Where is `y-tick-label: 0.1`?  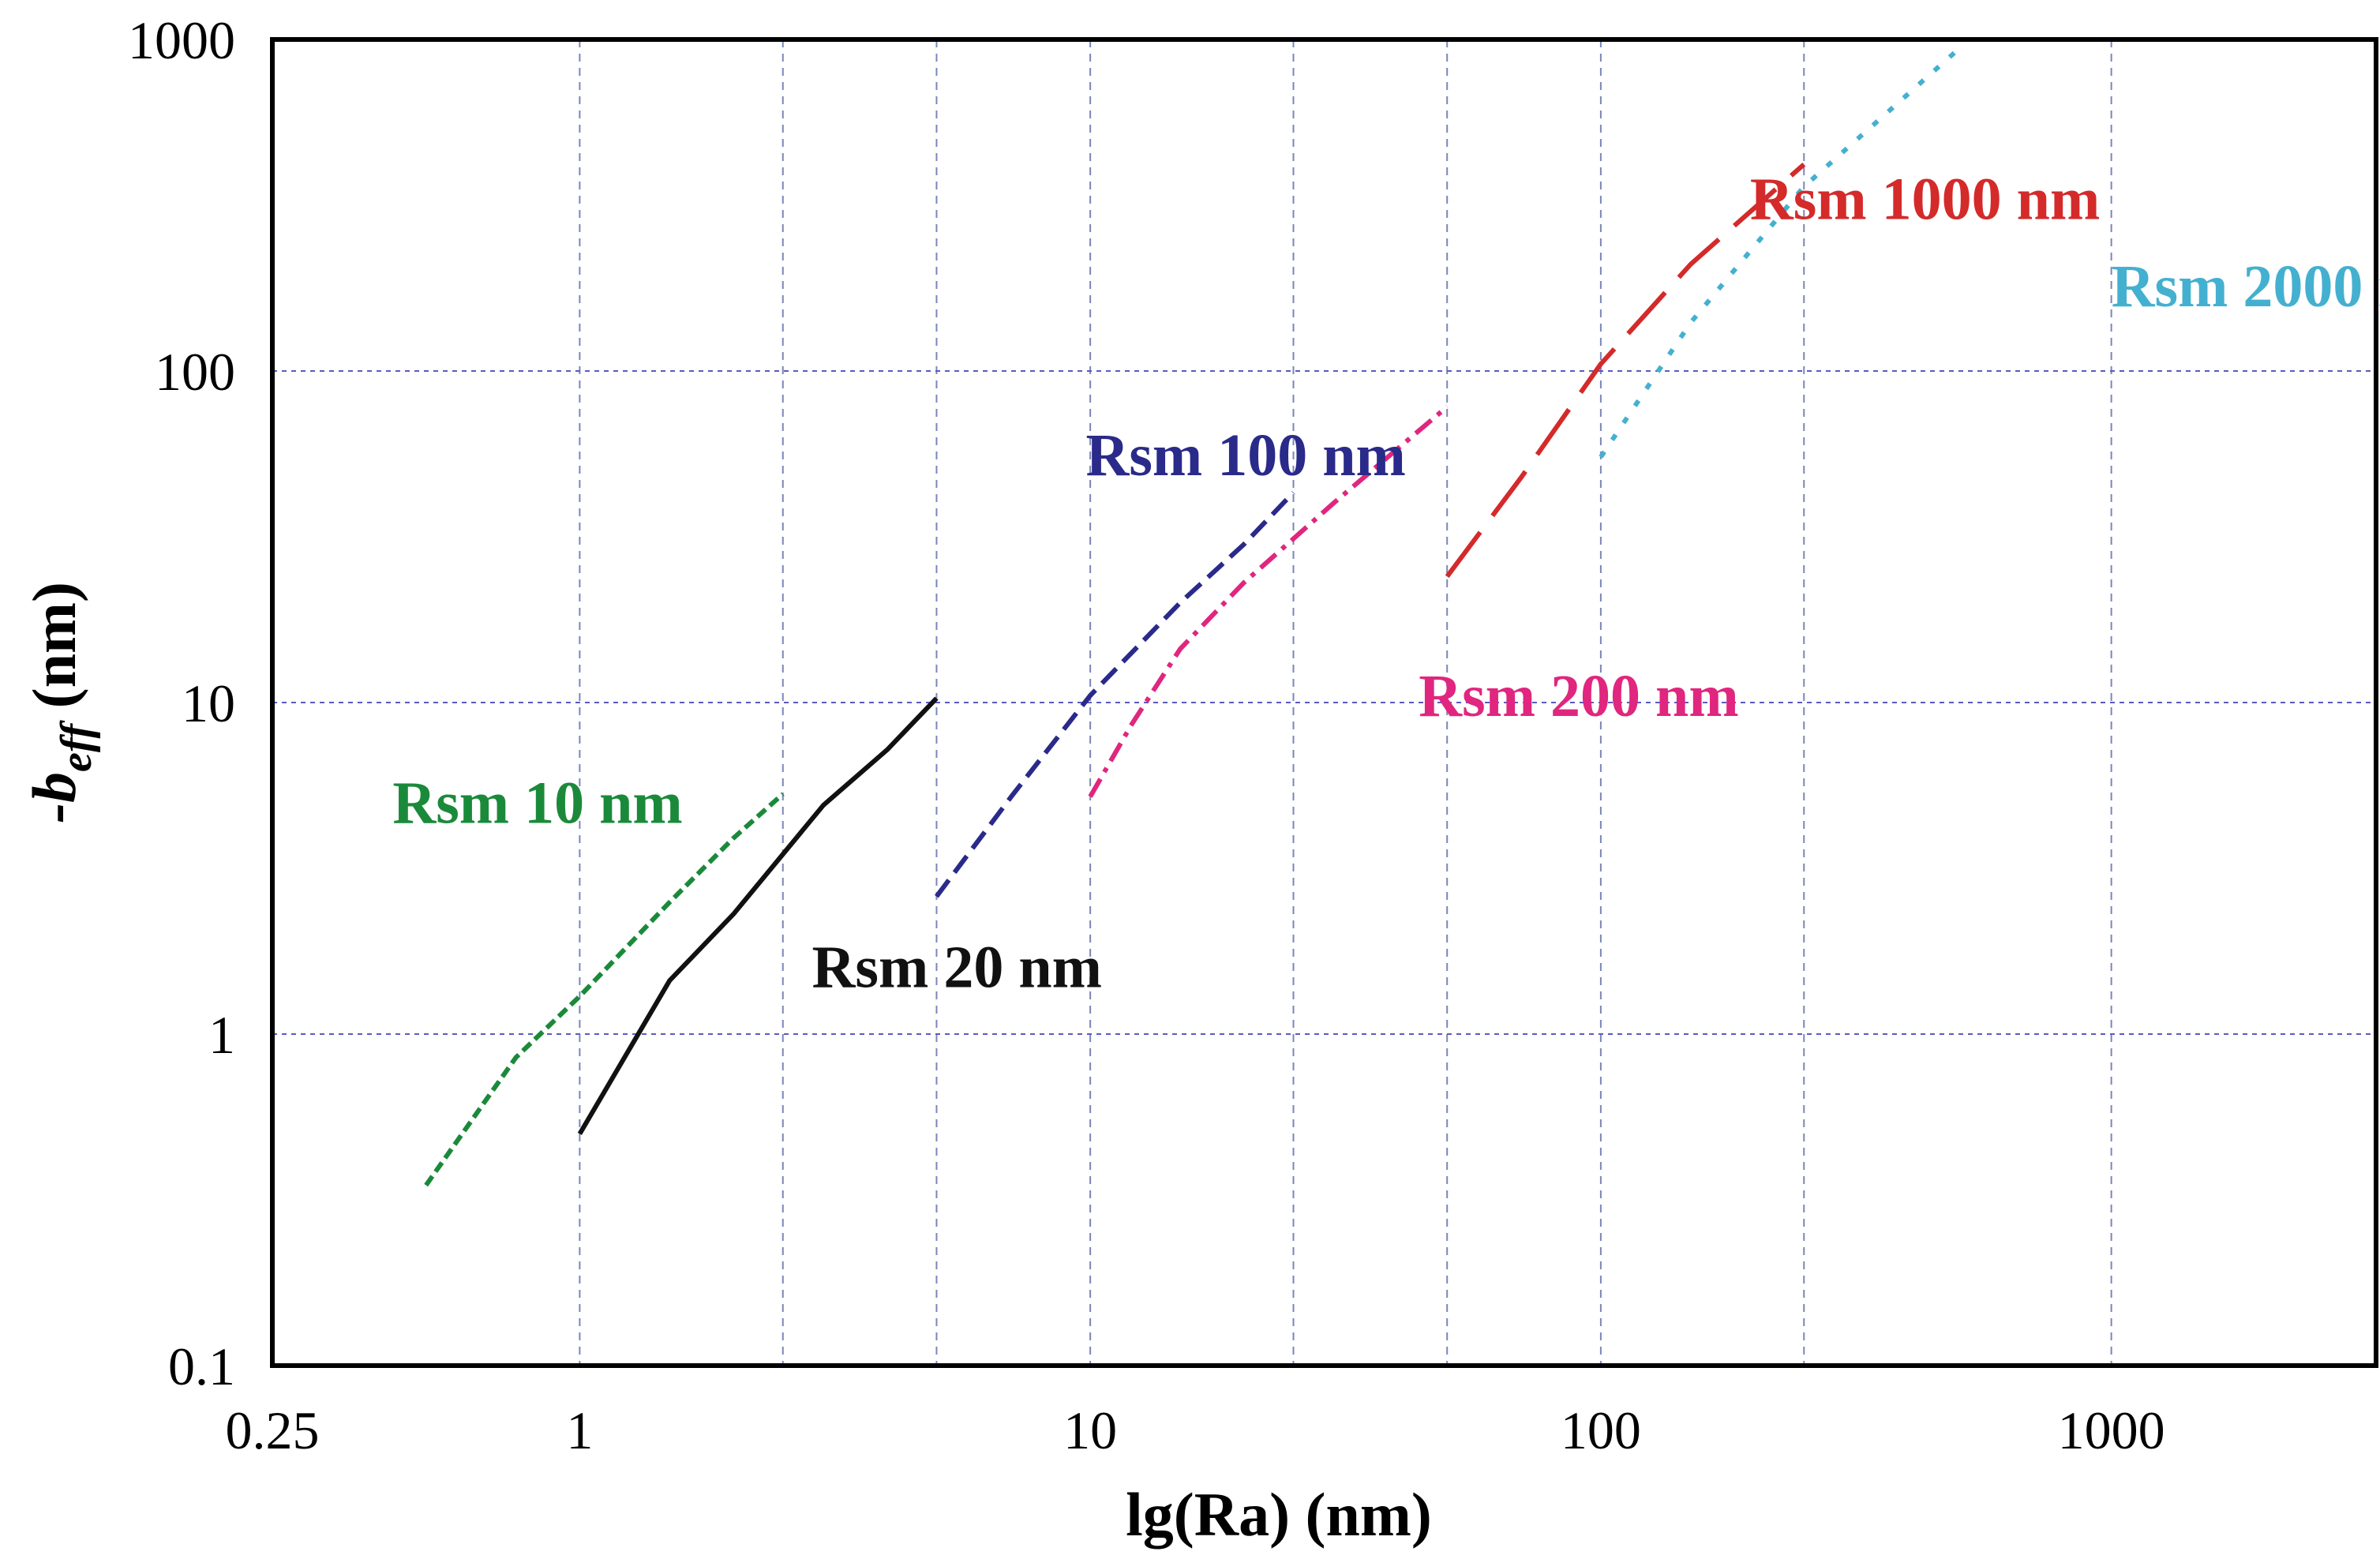 y-tick-label: 0.1 is located at coordinates (201, 1366).